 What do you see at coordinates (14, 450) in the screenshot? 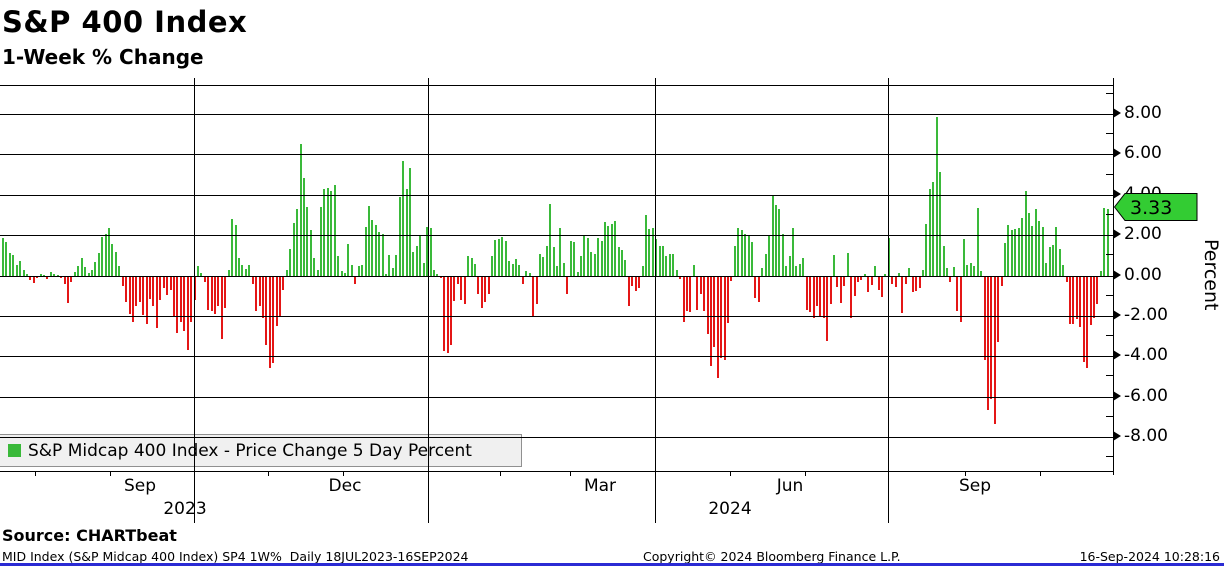
I see `legend-swatch-icon` at bounding box center [14, 450].